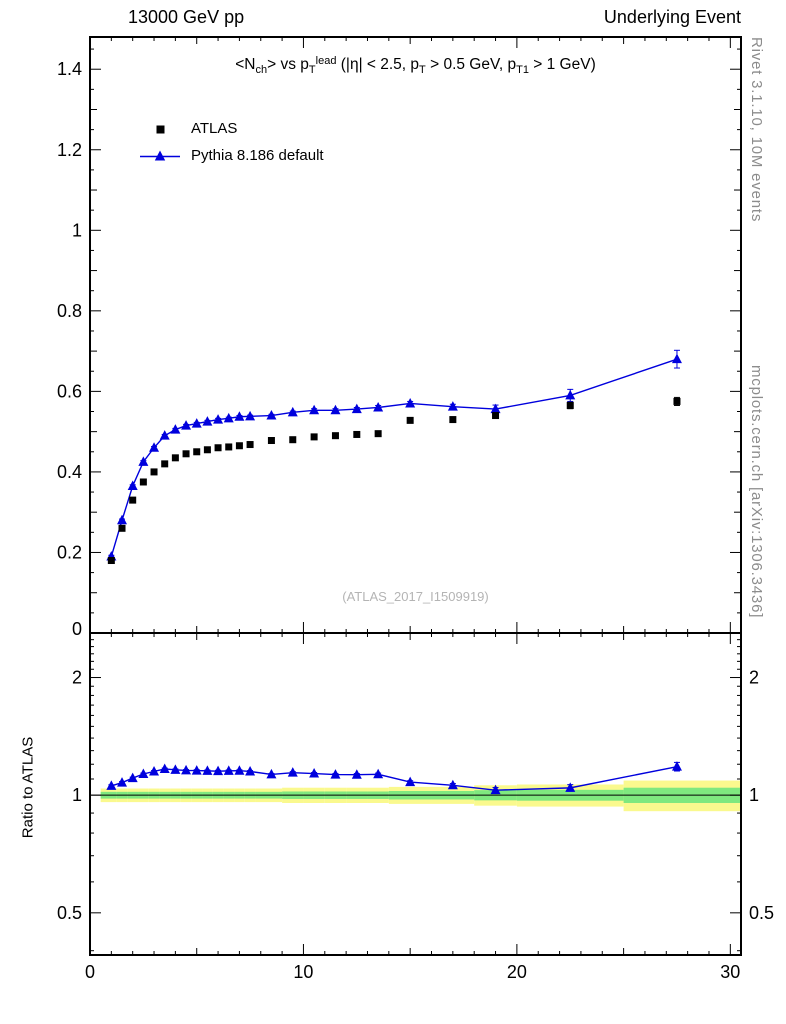 This screenshot has width=786, height=1024. I want to click on uncertainty-band, so click(420, 796).